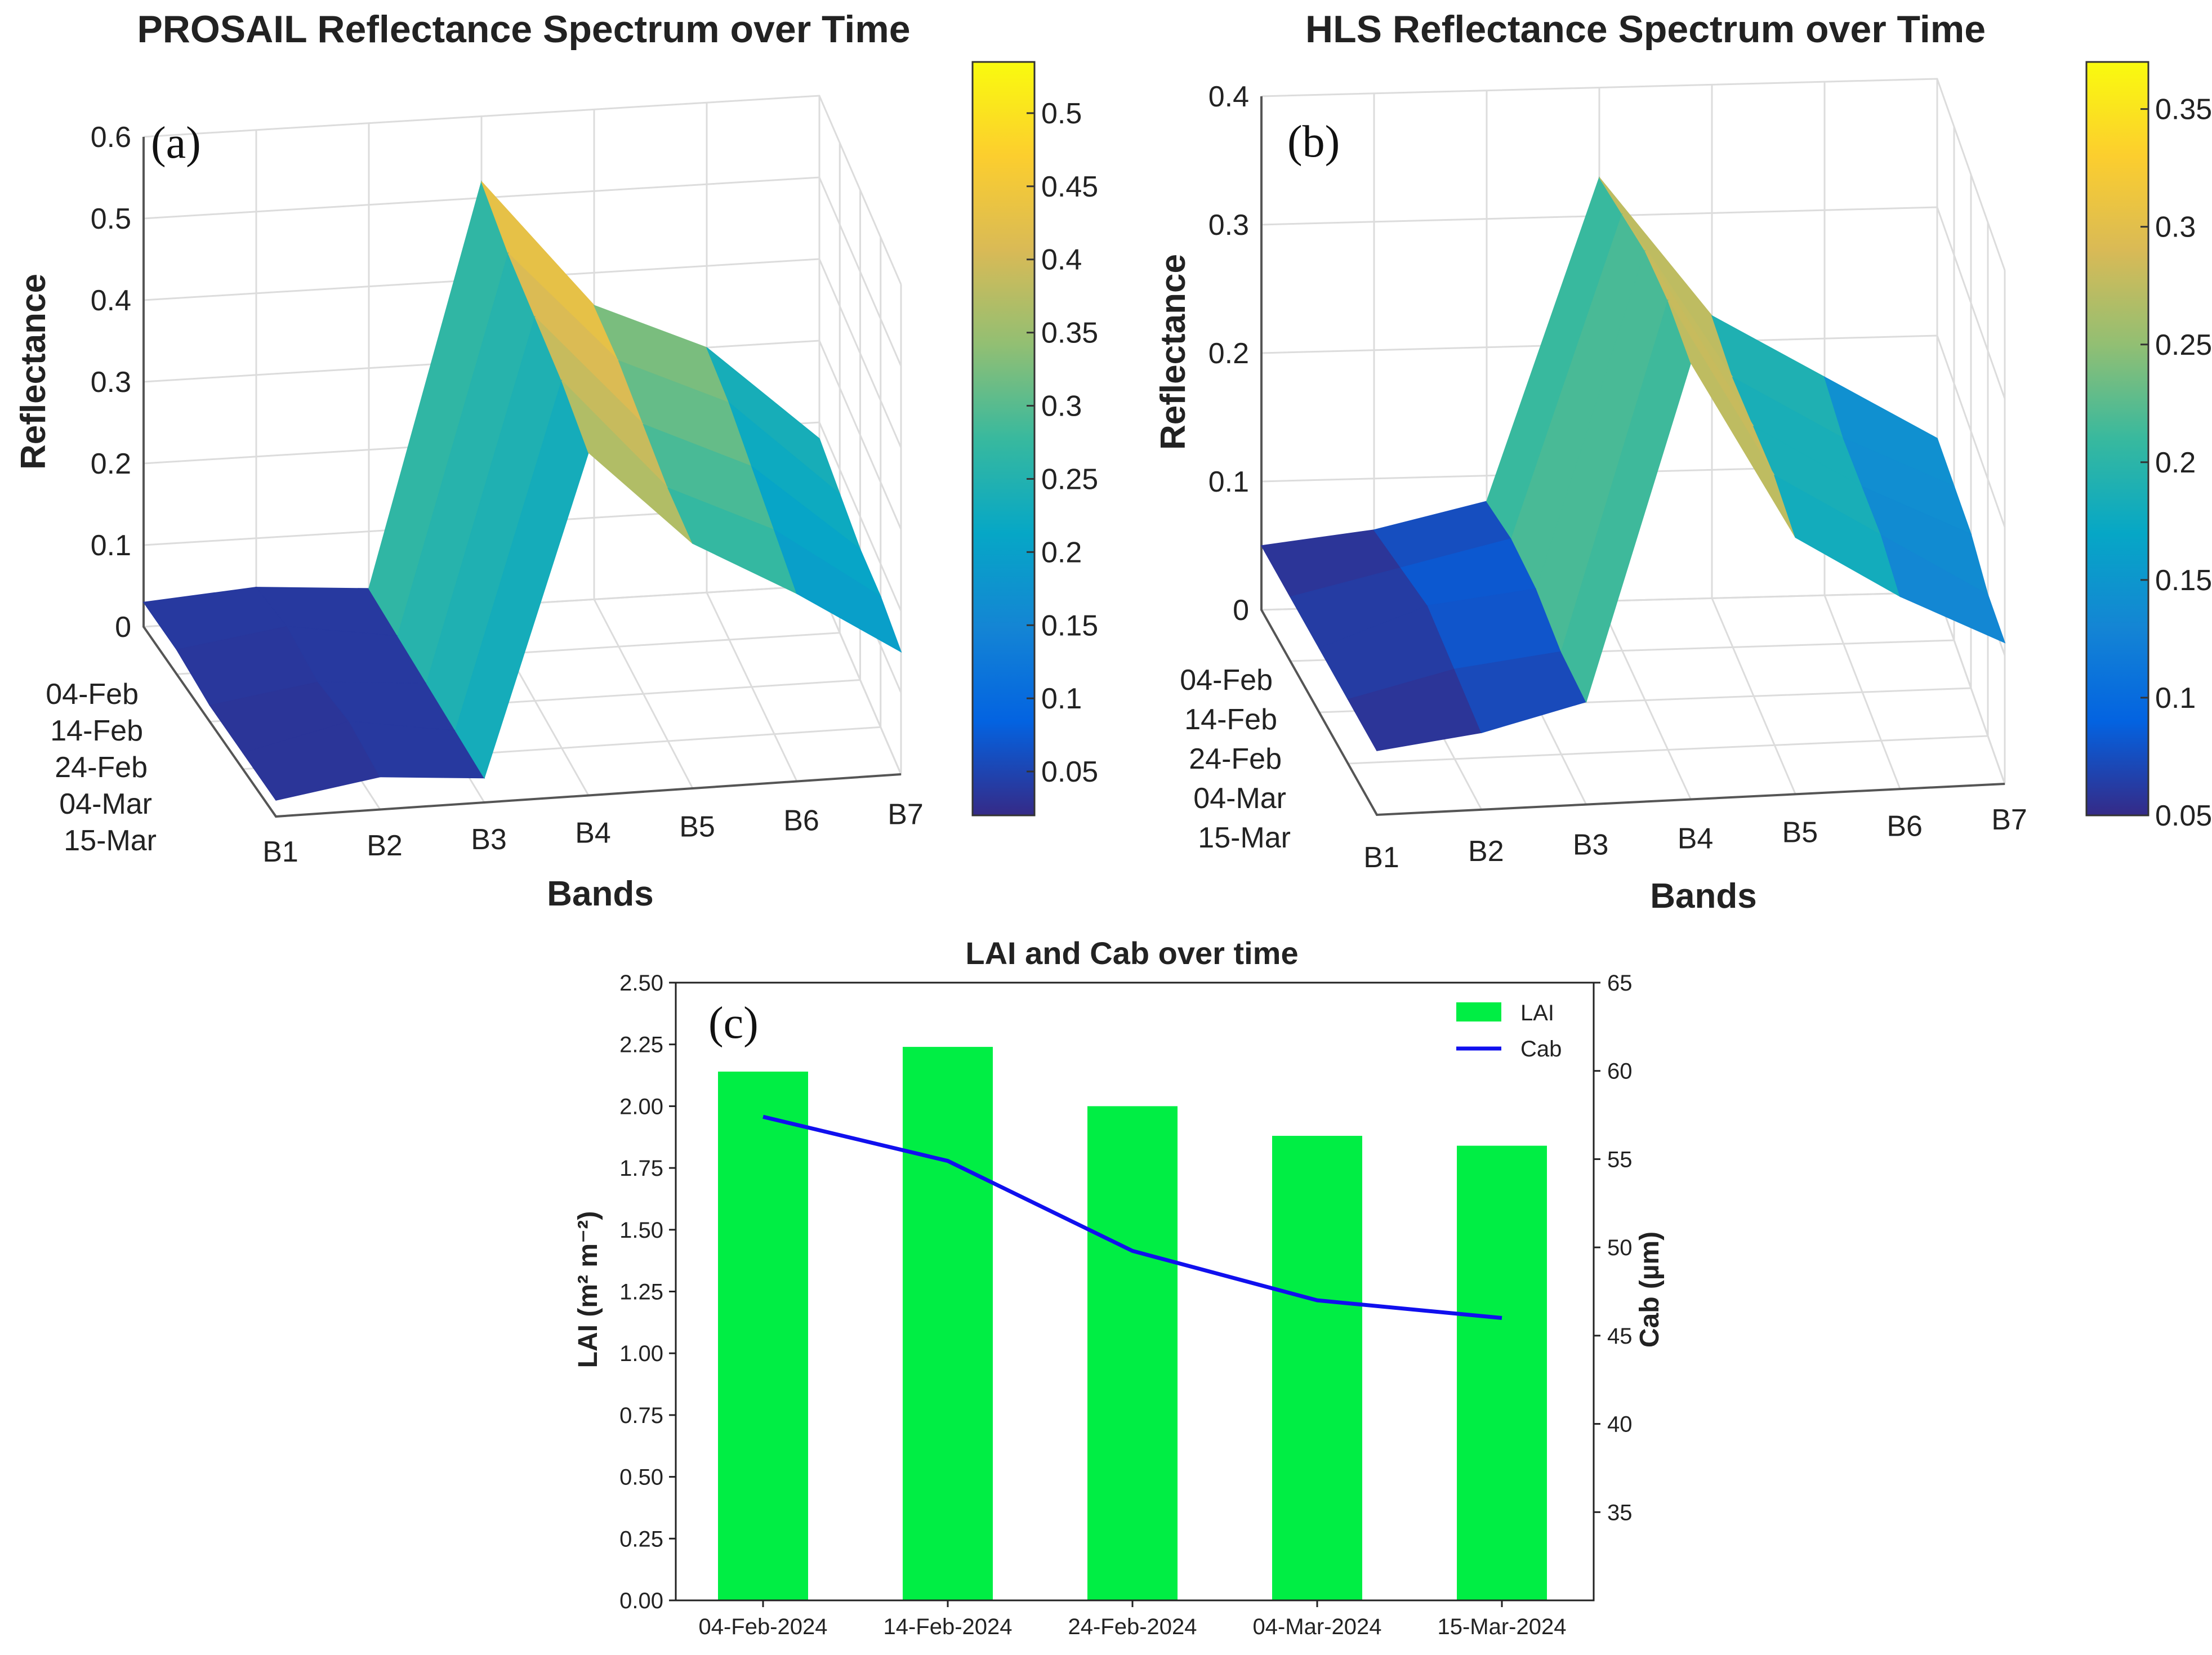 The height and width of the screenshot is (1655, 2212). What do you see at coordinates (733, 1023) in the screenshot?
I see `panel-c-label: (c)` at bounding box center [733, 1023].